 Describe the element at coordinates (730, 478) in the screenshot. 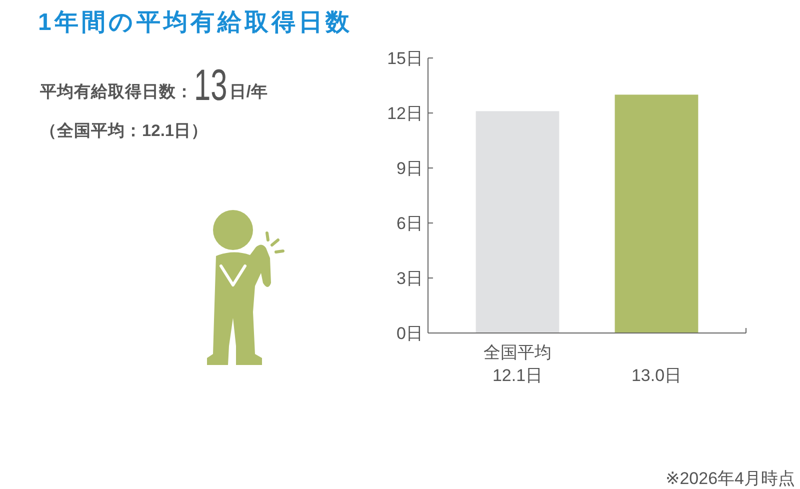

I see `footnote: ※2026年4月時点` at that location.